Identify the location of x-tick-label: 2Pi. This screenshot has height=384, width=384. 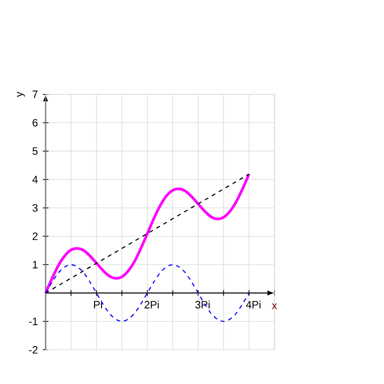
(151, 304).